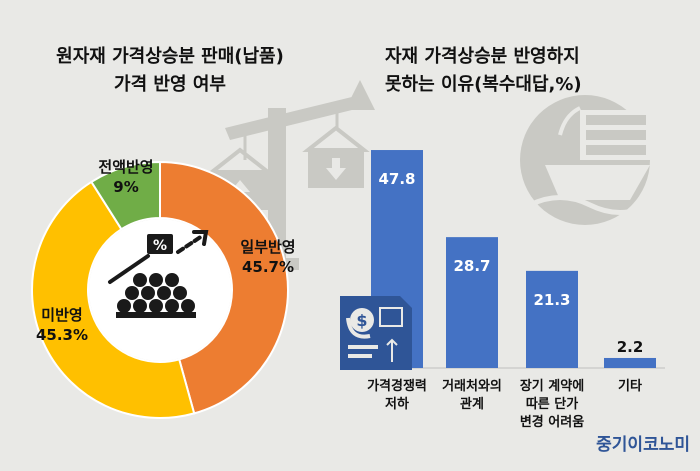  Describe the element at coordinates (552, 386) in the screenshot. I see `bar-category-label-2-0: 장기 계약에` at that location.